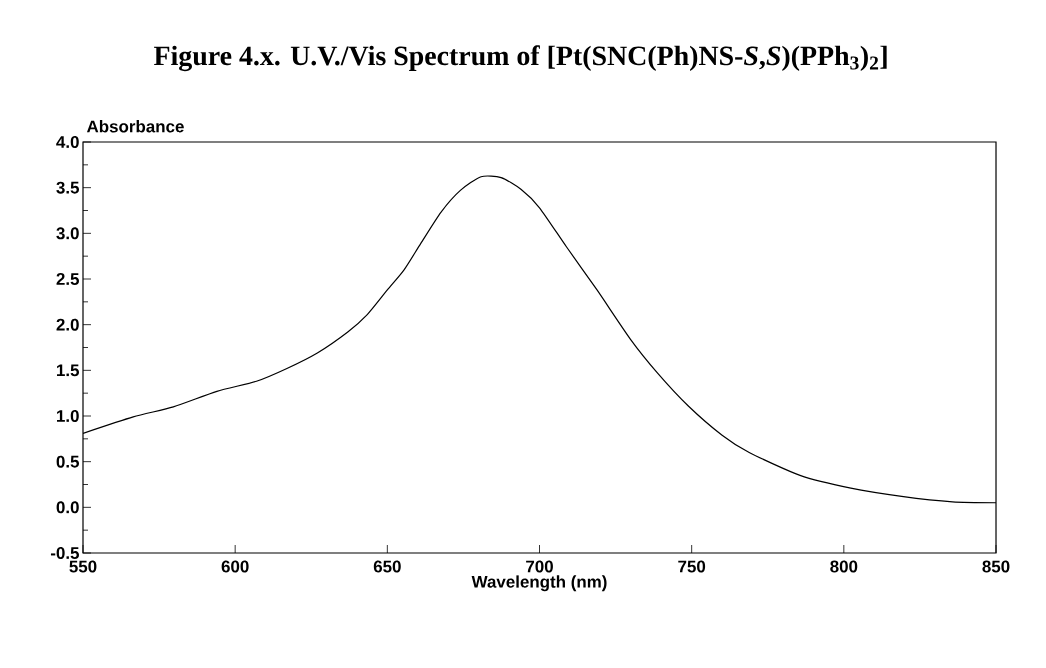 The height and width of the screenshot is (668, 1046). I want to click on x-tick-label: 700, so click(539, 566).